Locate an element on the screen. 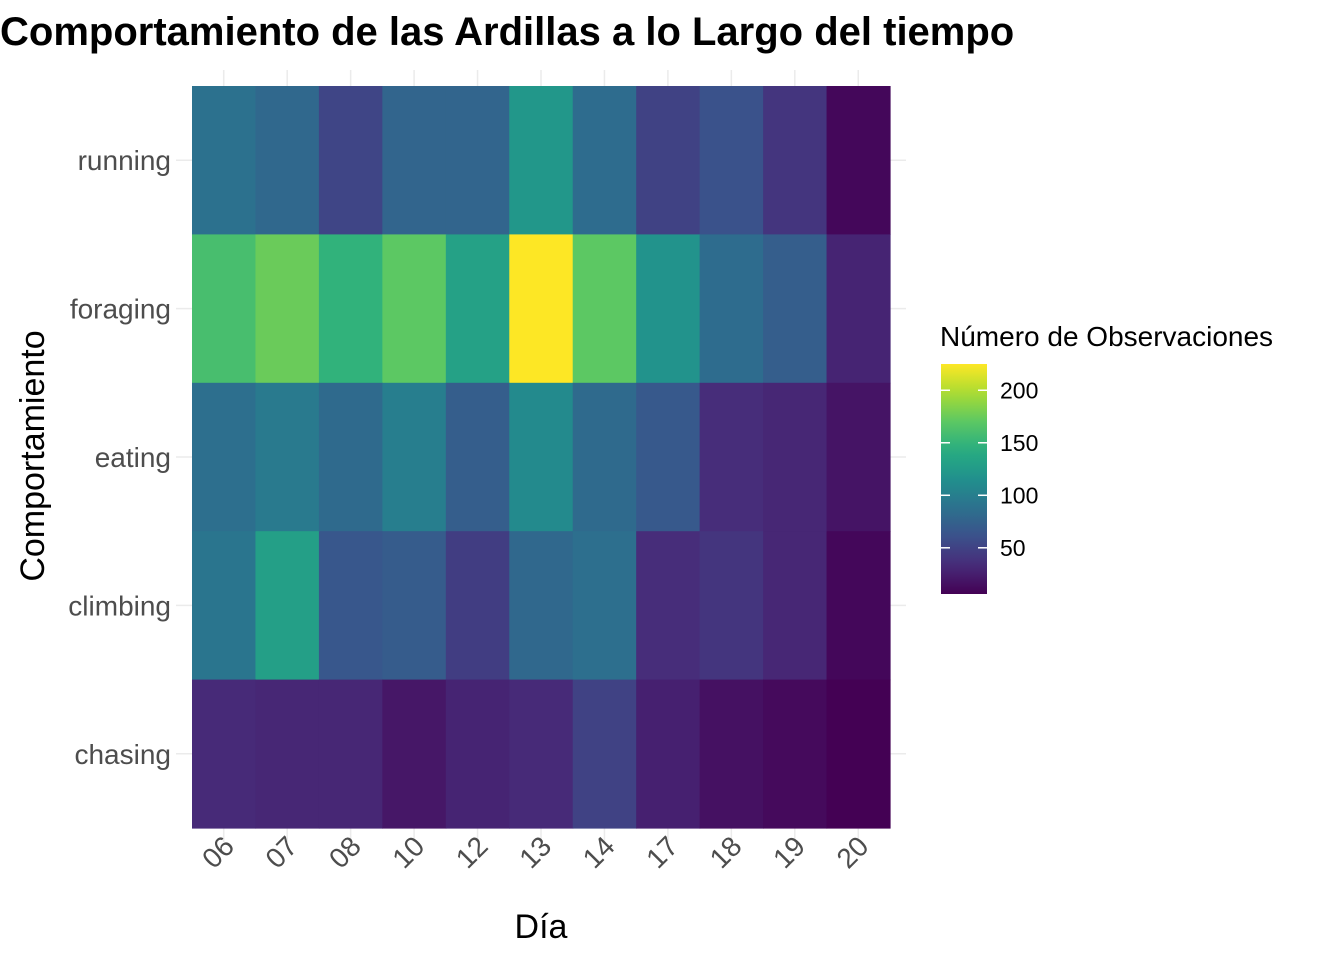 The image size is (1344, 960). x-tick-label: 19 is located at coordinates (789, 852).